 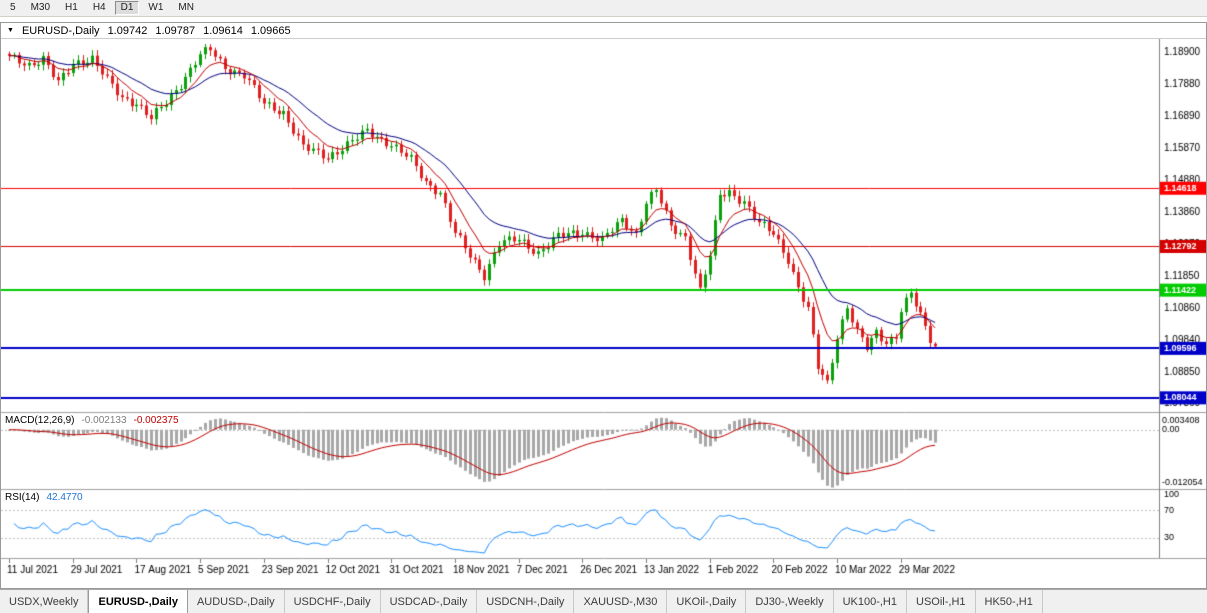 I want to click on timeframe-button-m30: M30, so click(x=40, y=8).